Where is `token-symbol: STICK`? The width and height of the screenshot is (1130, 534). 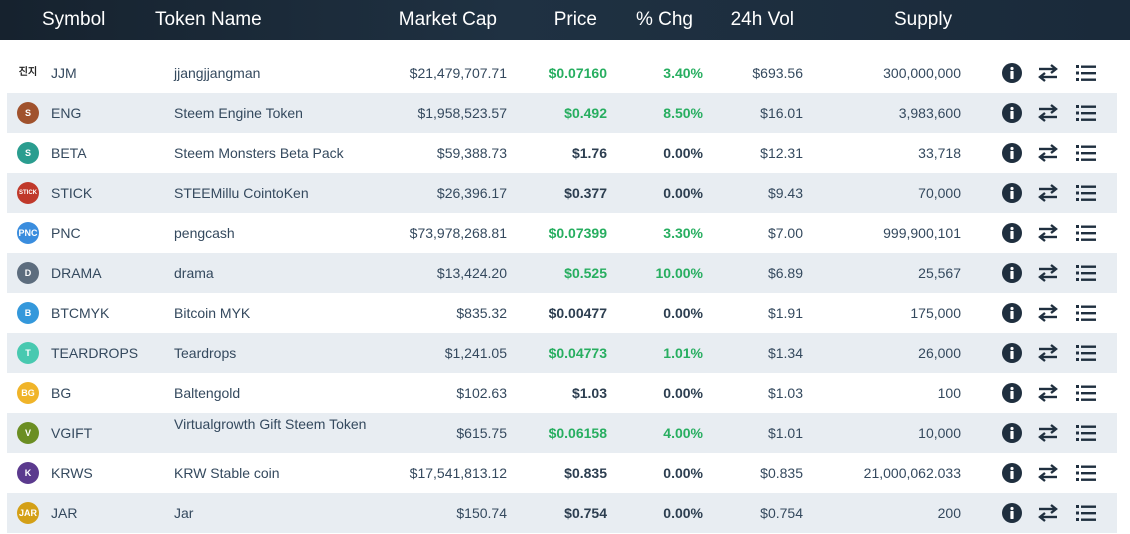
token-symbol: STICK is located at coordinates (72, 193).